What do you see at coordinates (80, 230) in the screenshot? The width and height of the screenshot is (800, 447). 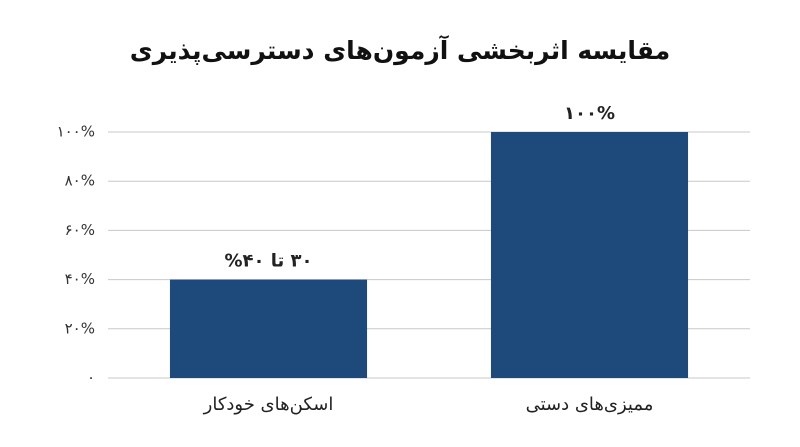 I see `y-tick-label: ۶۰%` at bounding box center [80, 230].